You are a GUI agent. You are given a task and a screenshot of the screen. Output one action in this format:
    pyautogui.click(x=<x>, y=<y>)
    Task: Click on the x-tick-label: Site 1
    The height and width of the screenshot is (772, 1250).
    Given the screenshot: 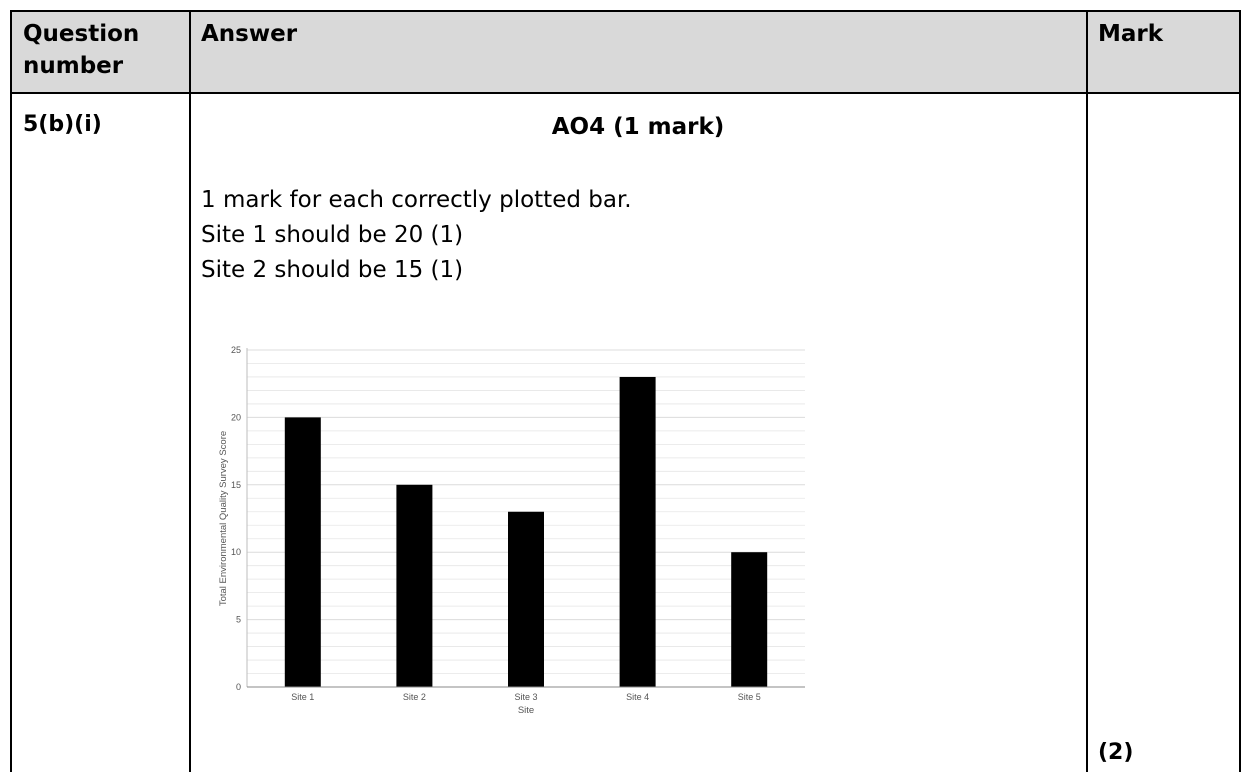 What is the action you would take?
    pyautogui.click(x=302, y=697)
    